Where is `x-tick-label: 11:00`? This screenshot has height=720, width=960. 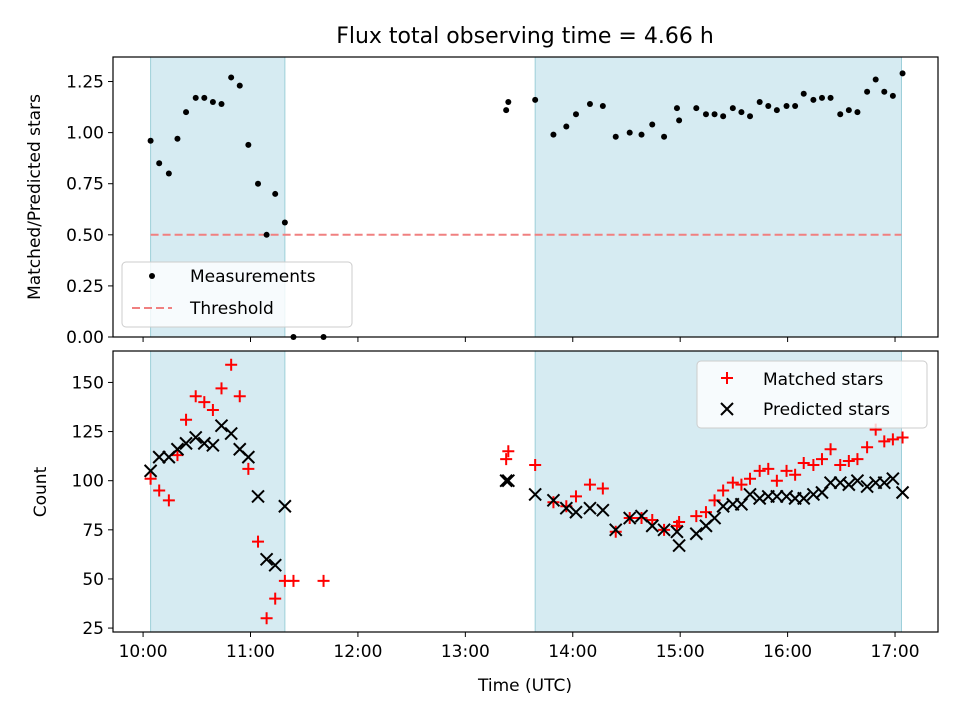
x-tick-label: 11:00 is located at coordinates (250, 652).